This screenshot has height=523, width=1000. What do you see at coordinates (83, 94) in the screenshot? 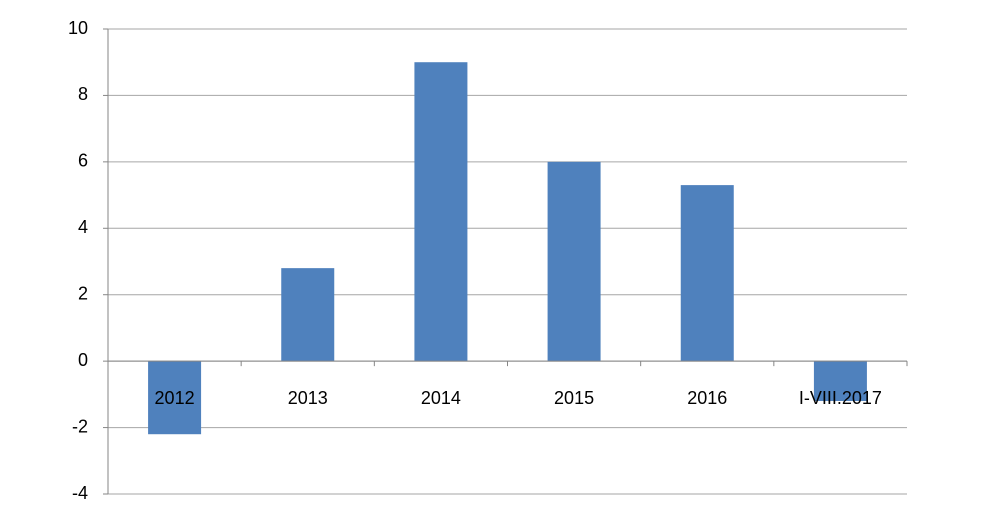
I see `y-tick-label: 8` at bounding box center [83, 94].